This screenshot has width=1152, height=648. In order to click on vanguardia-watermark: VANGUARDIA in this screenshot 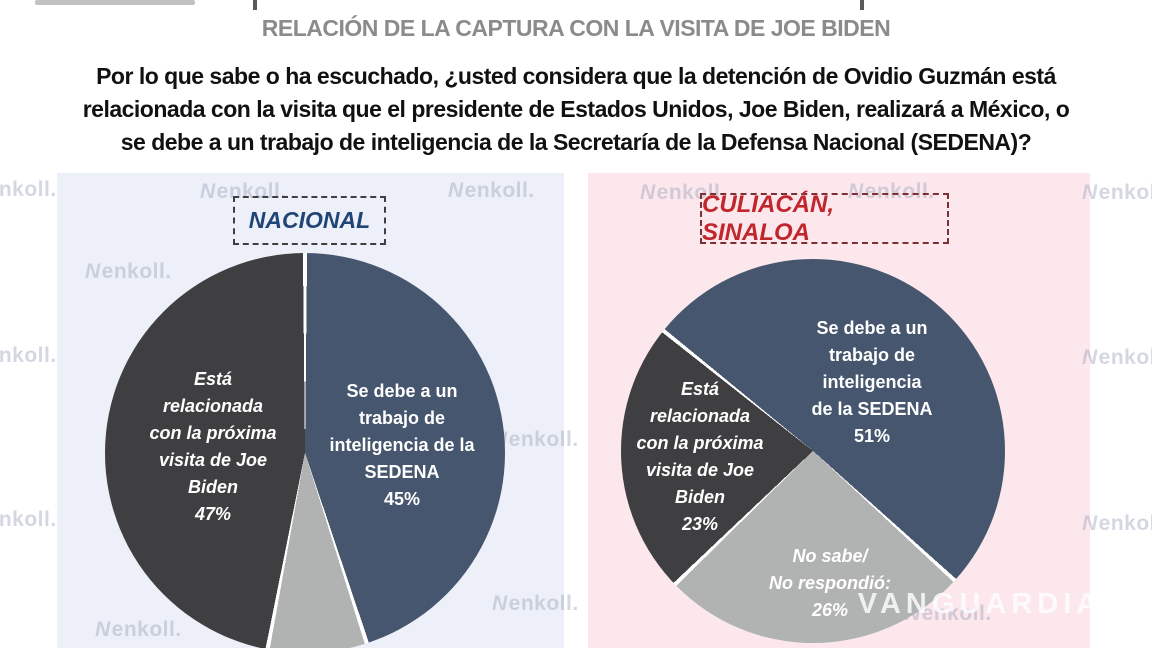, I will do `click(980, 604)`.